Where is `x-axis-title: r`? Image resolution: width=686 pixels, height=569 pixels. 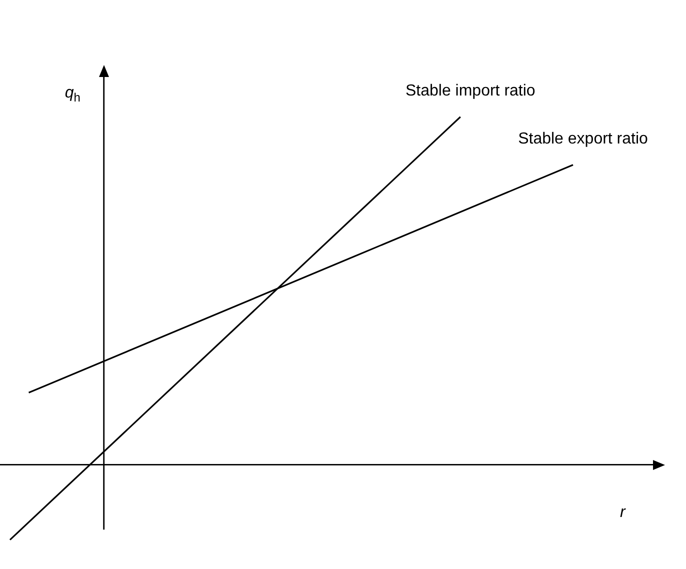 x-axis-title: r is located at coordinates (623, 513).